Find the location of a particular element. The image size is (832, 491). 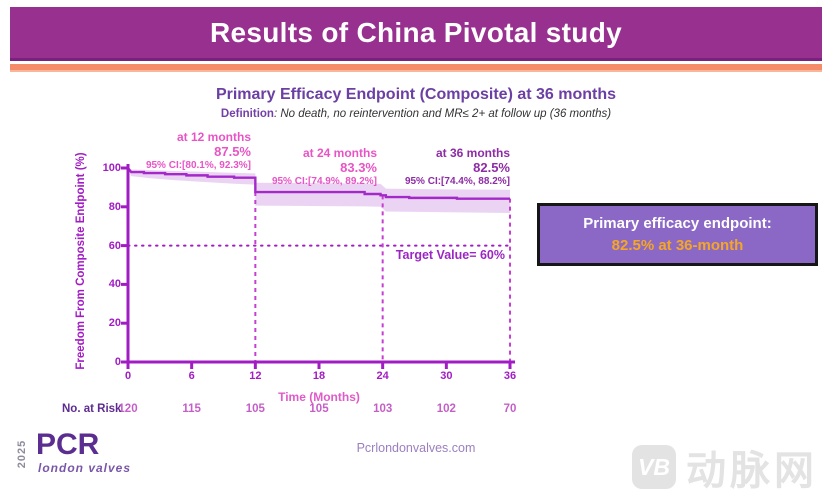

annotation-36-label: at 36 months is located at coordinates (472, 153).